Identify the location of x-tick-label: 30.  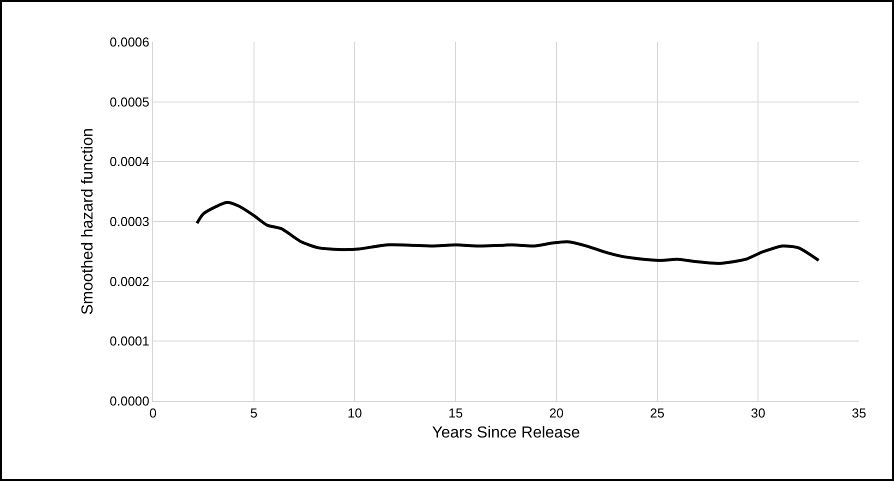
(758, 413).